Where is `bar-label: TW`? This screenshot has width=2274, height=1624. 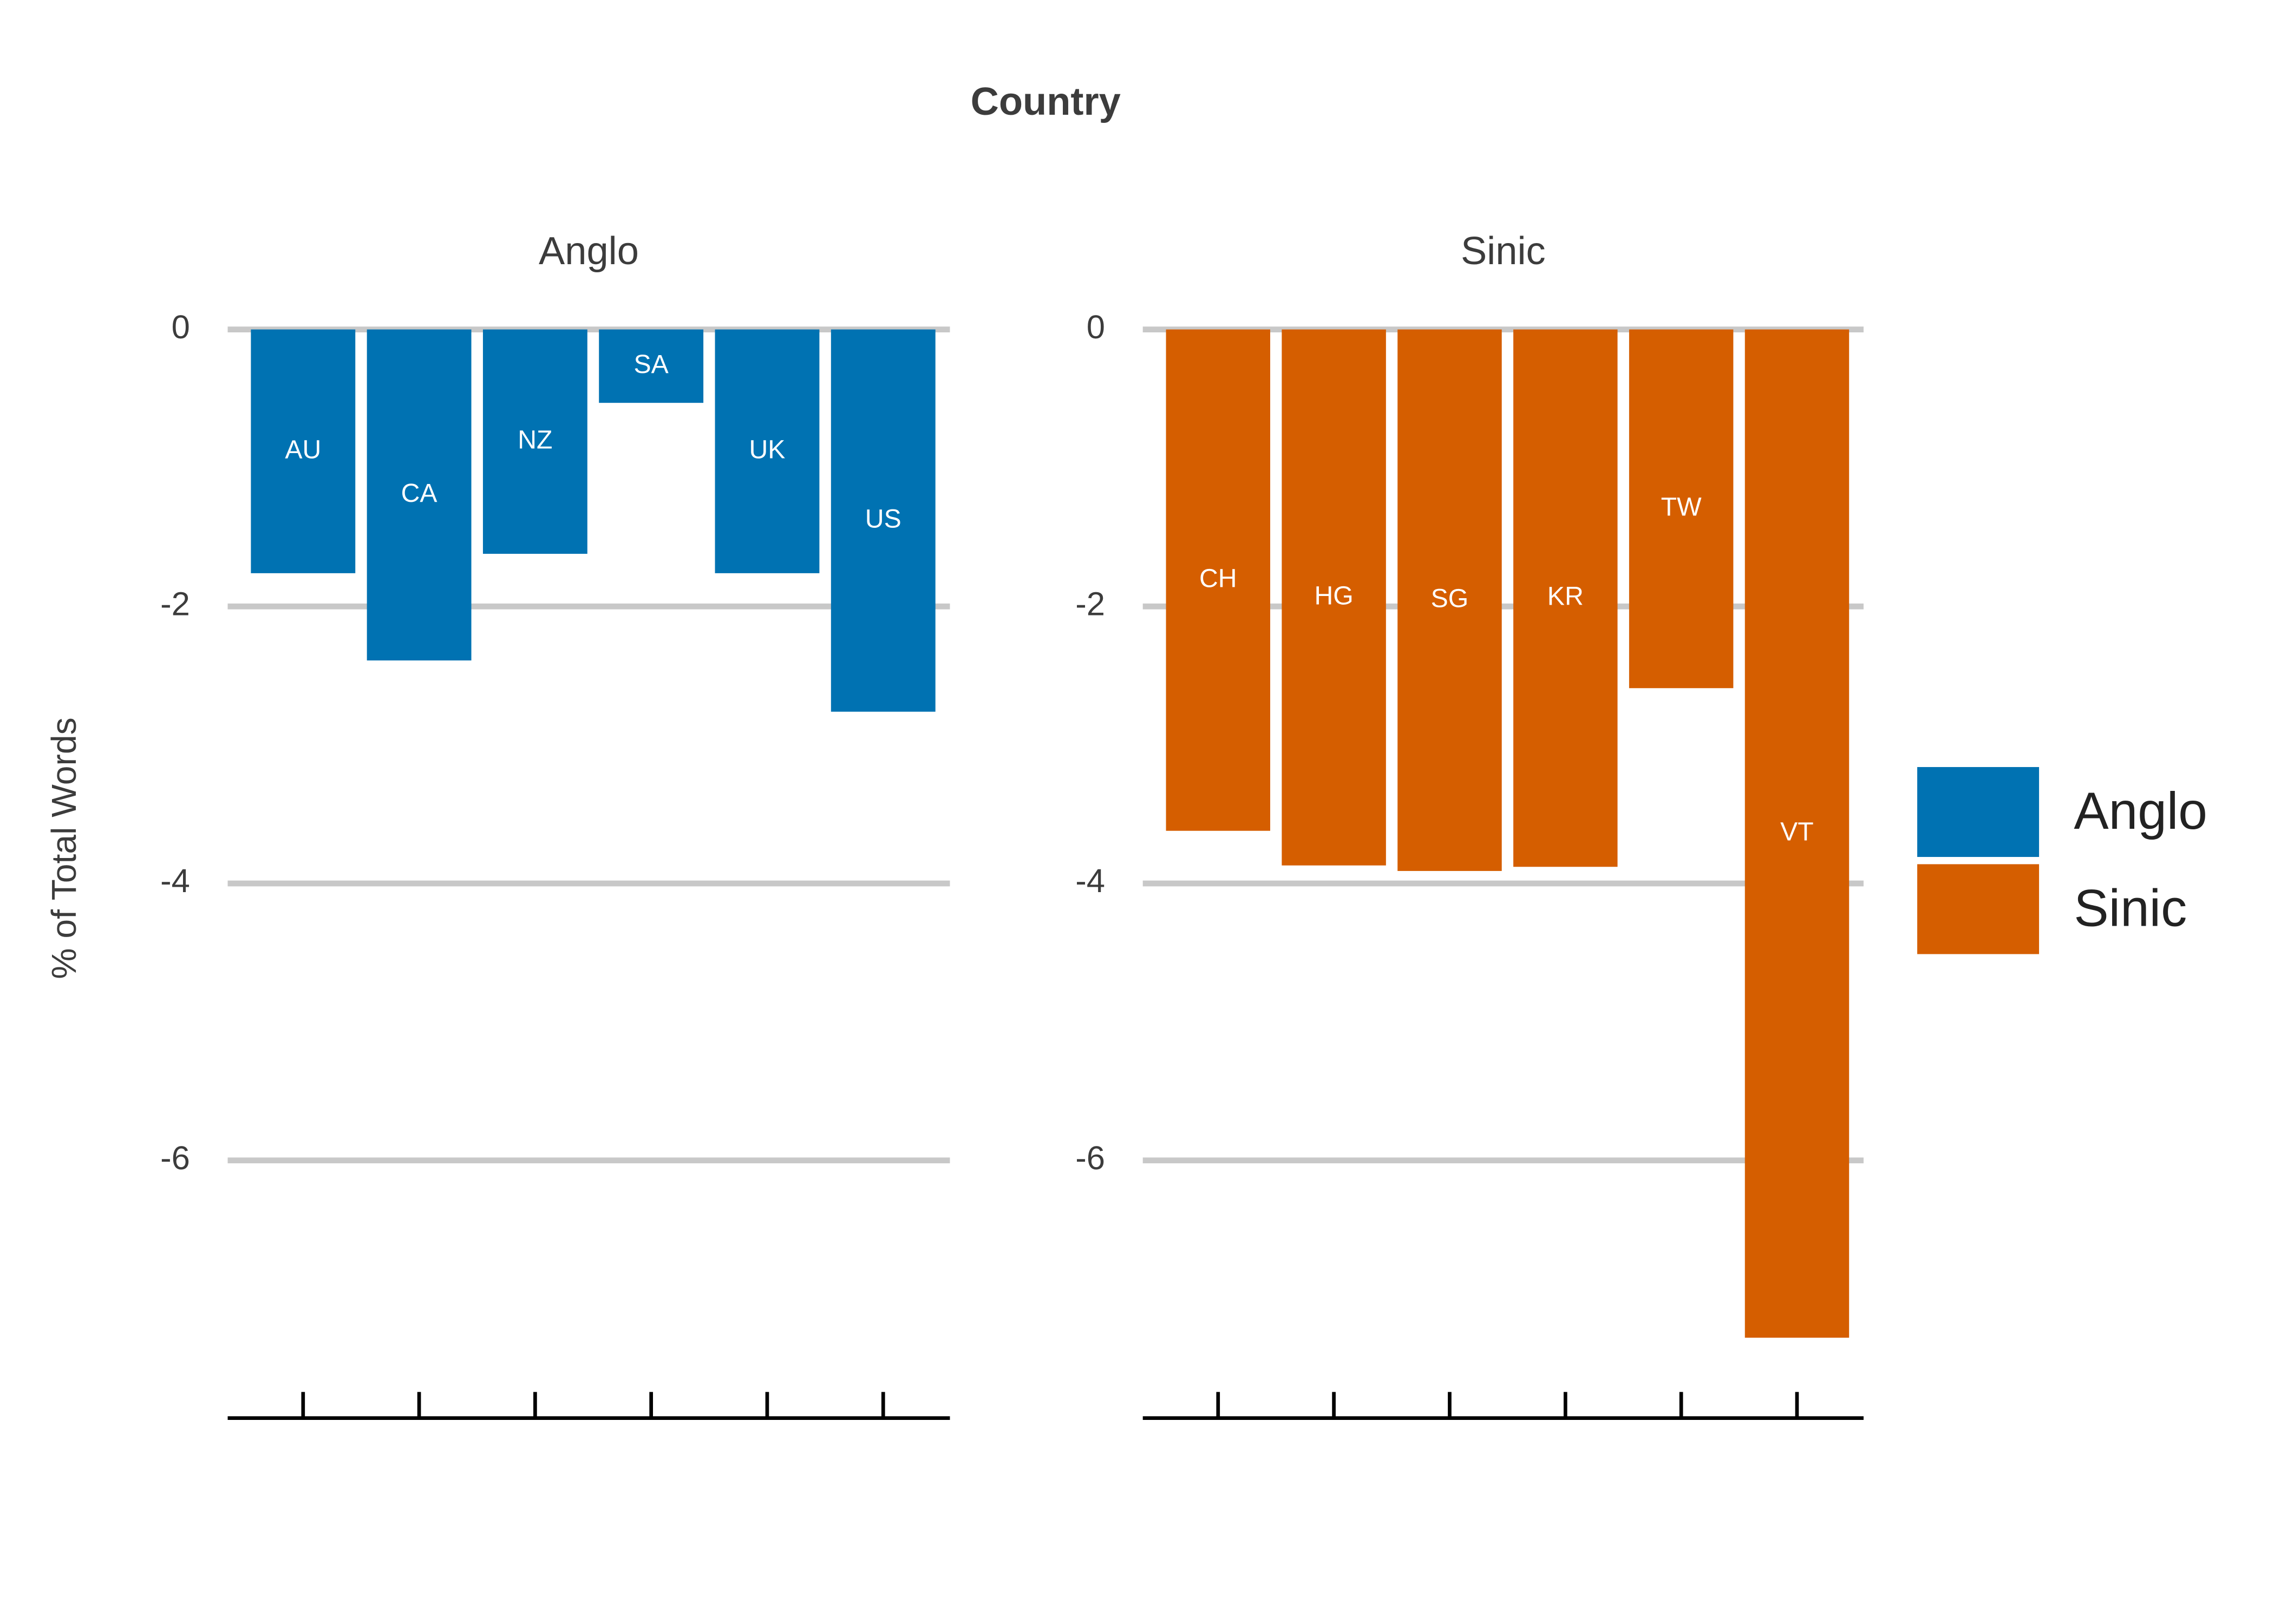
bar-label: TW is located at coordinates (1682, 507).